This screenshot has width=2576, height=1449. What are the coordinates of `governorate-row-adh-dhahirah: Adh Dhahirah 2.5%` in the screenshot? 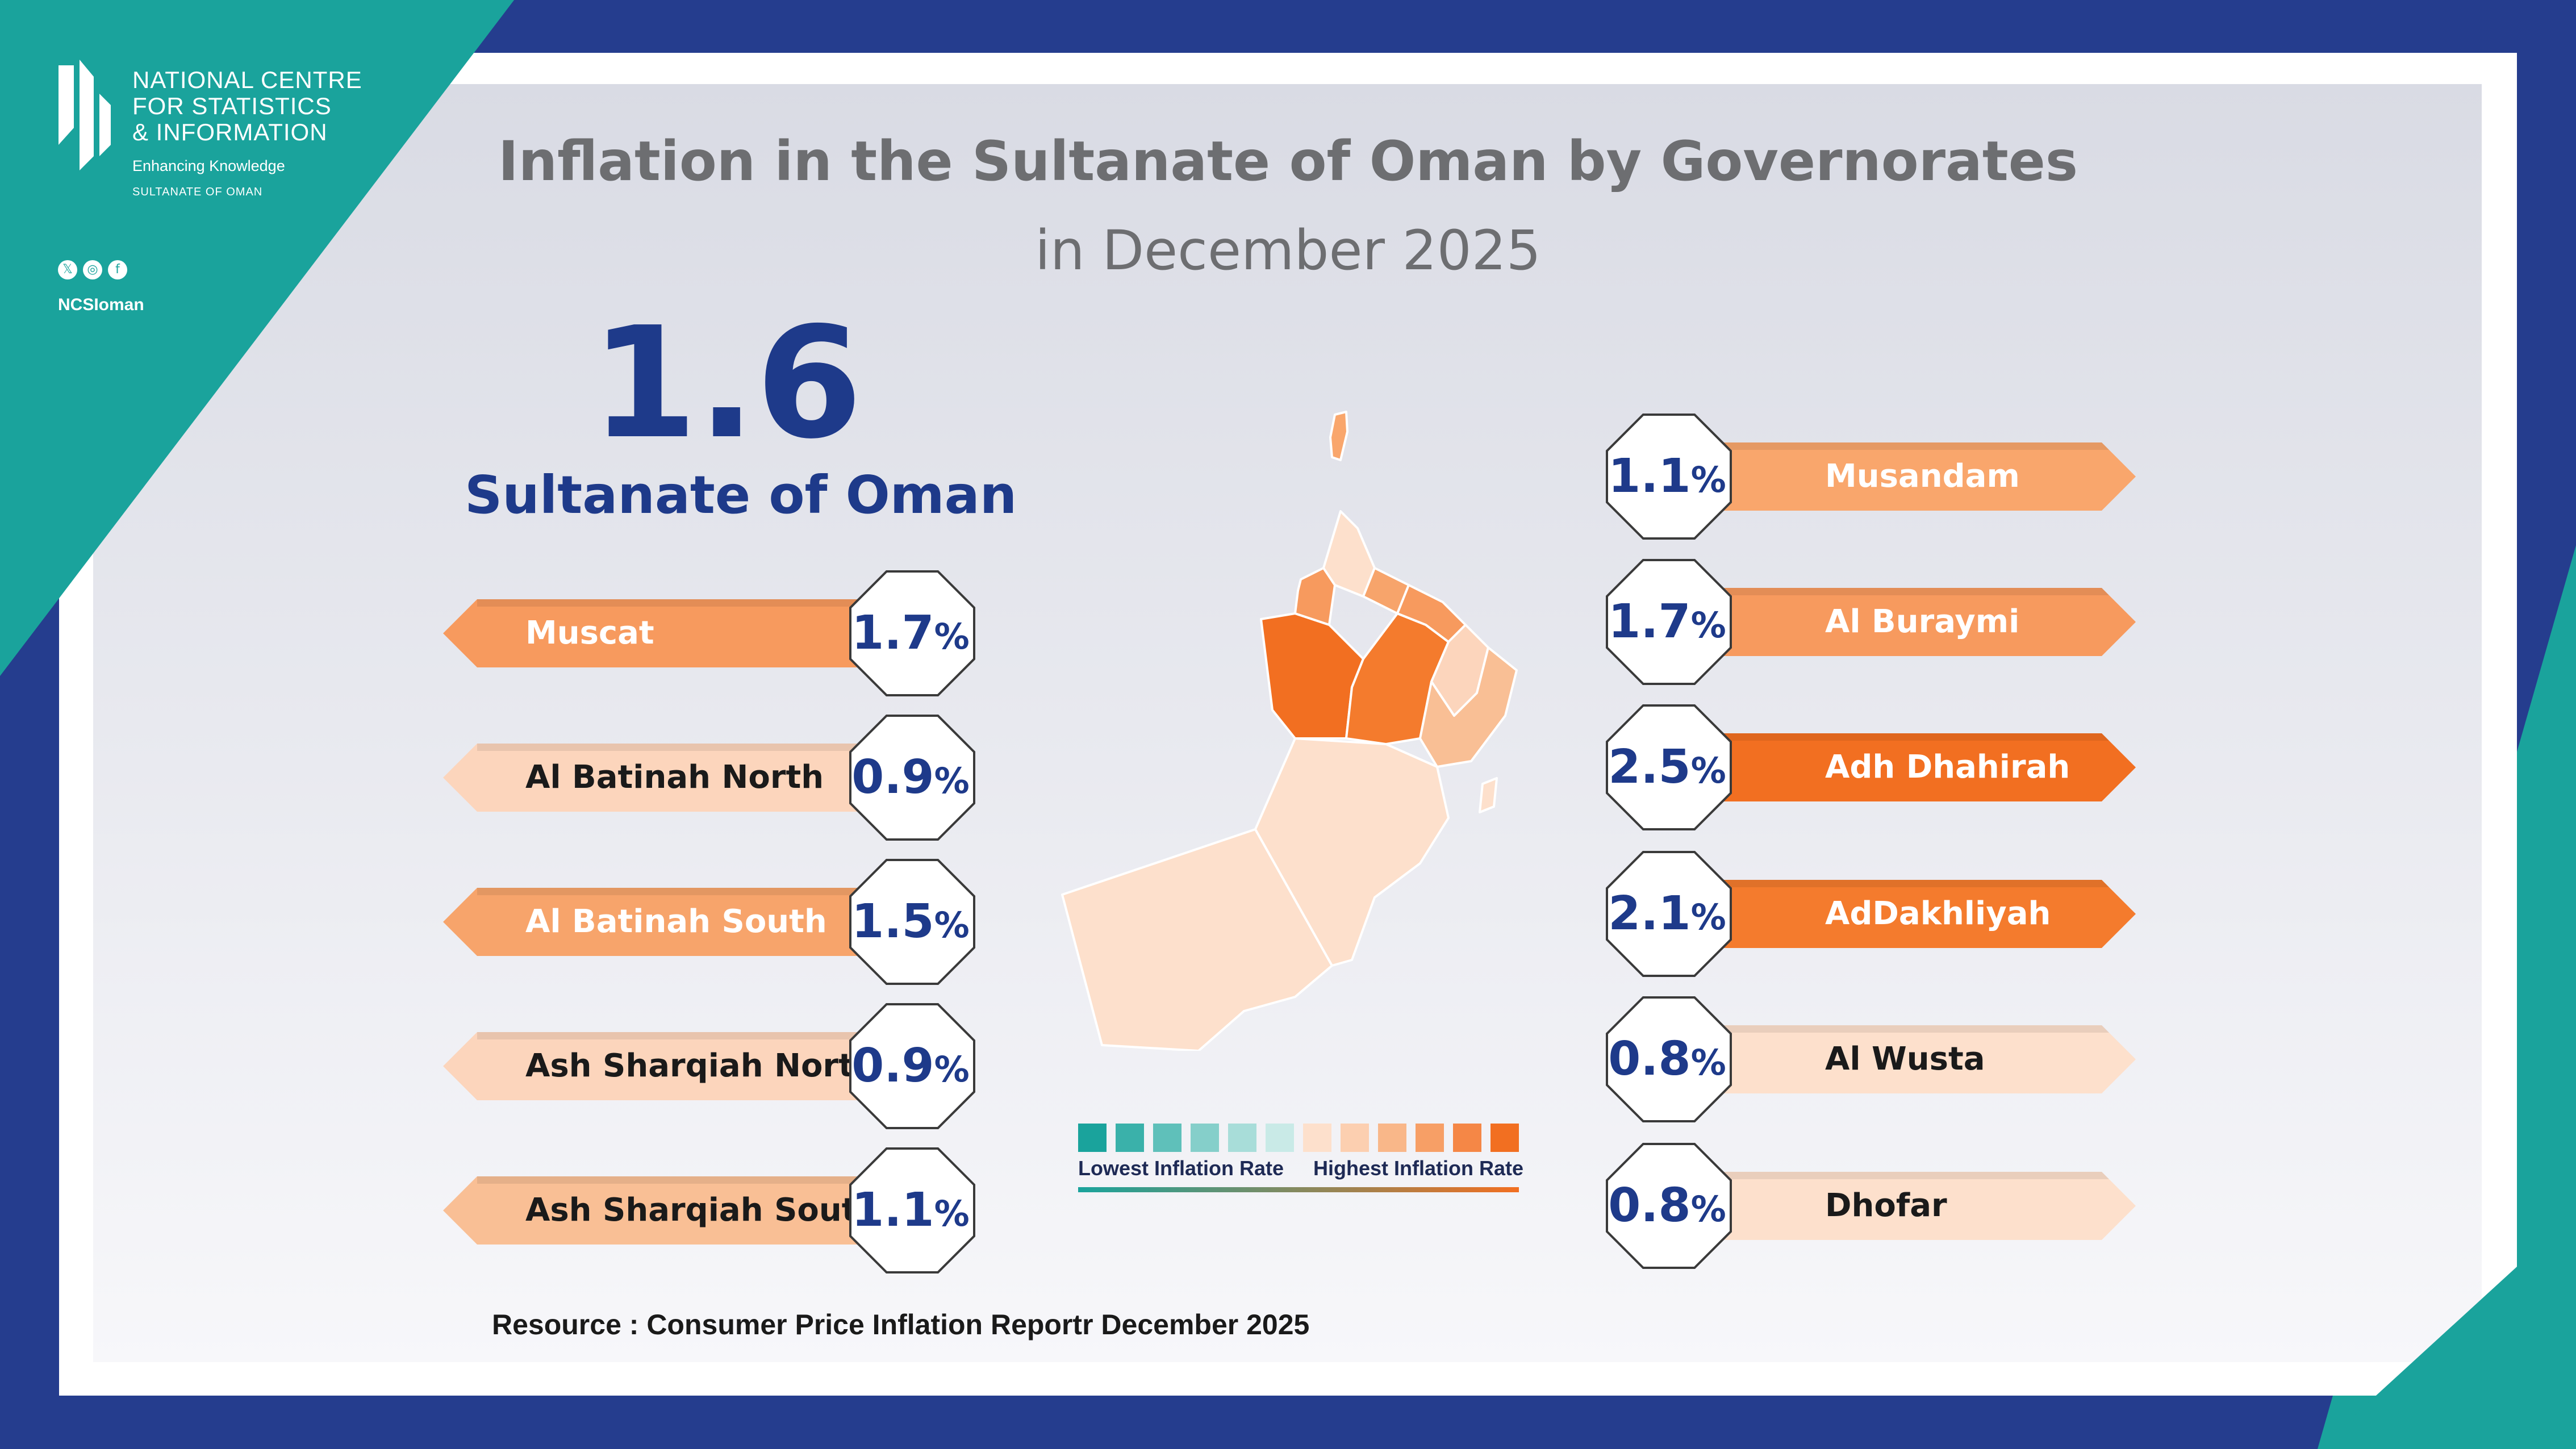 It's located at (1874, 768).